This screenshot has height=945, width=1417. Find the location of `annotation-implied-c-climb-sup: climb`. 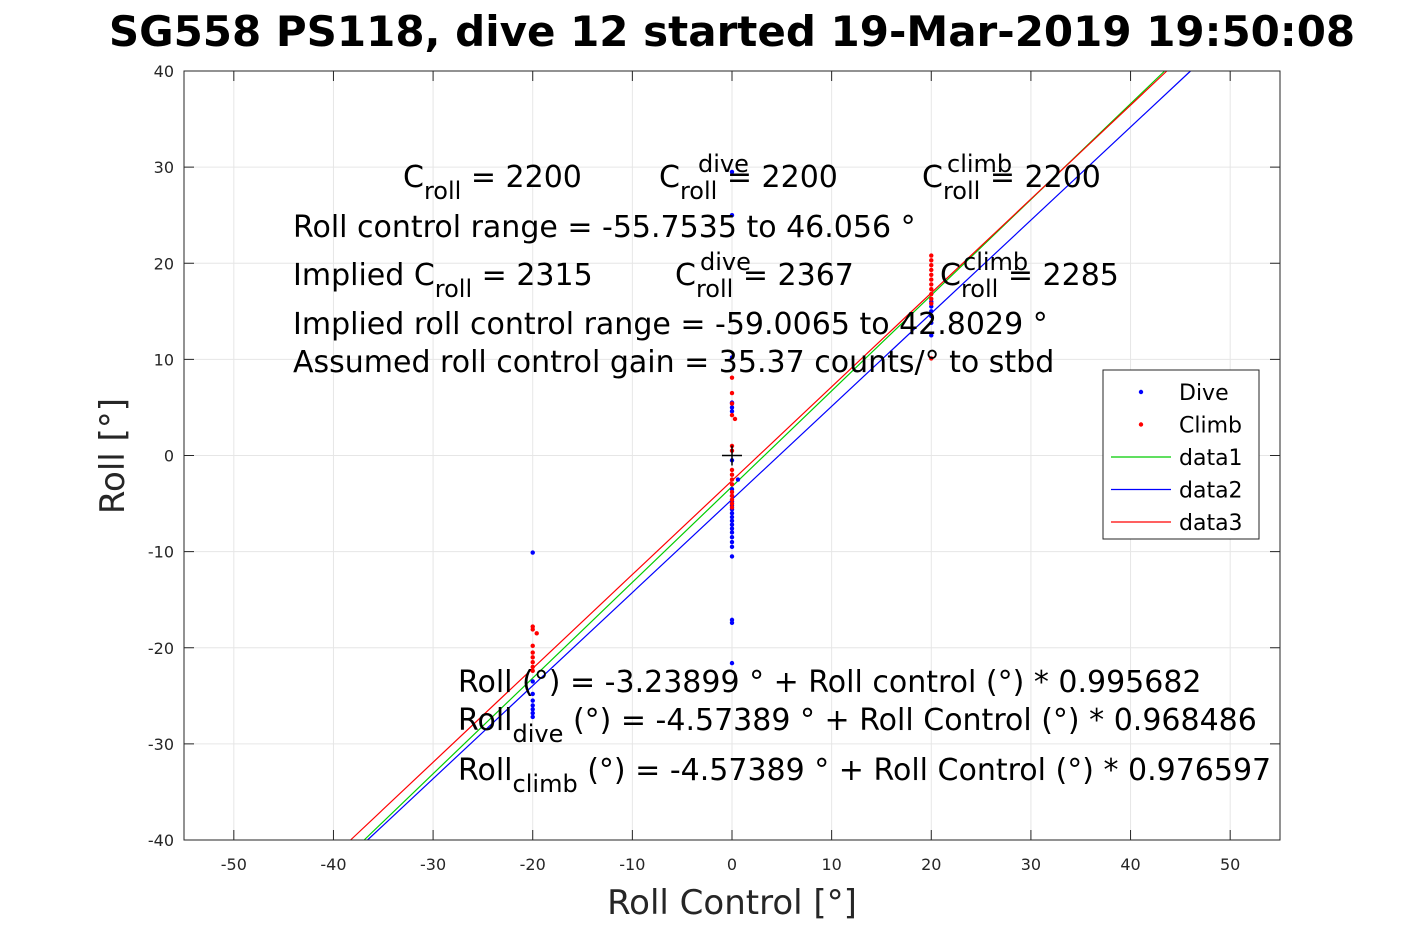

annotation-implied-c-climb-sup: climb is located at coordinates (995, 262).